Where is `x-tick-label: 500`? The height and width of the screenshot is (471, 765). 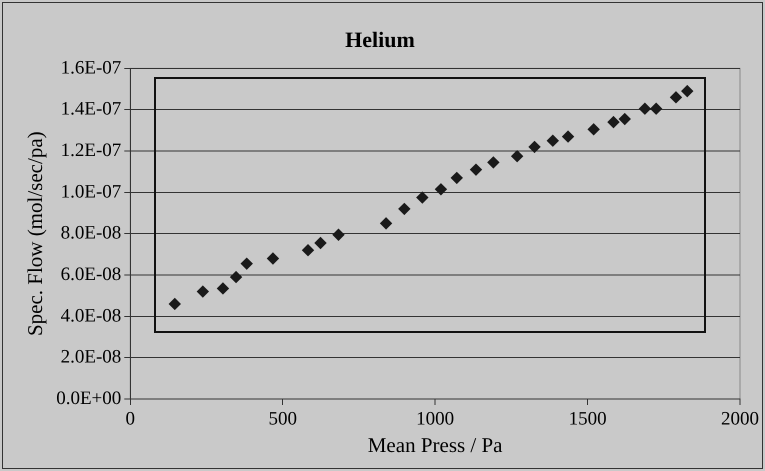 x-tick-label: 500 is located at coordinates (282, 419).